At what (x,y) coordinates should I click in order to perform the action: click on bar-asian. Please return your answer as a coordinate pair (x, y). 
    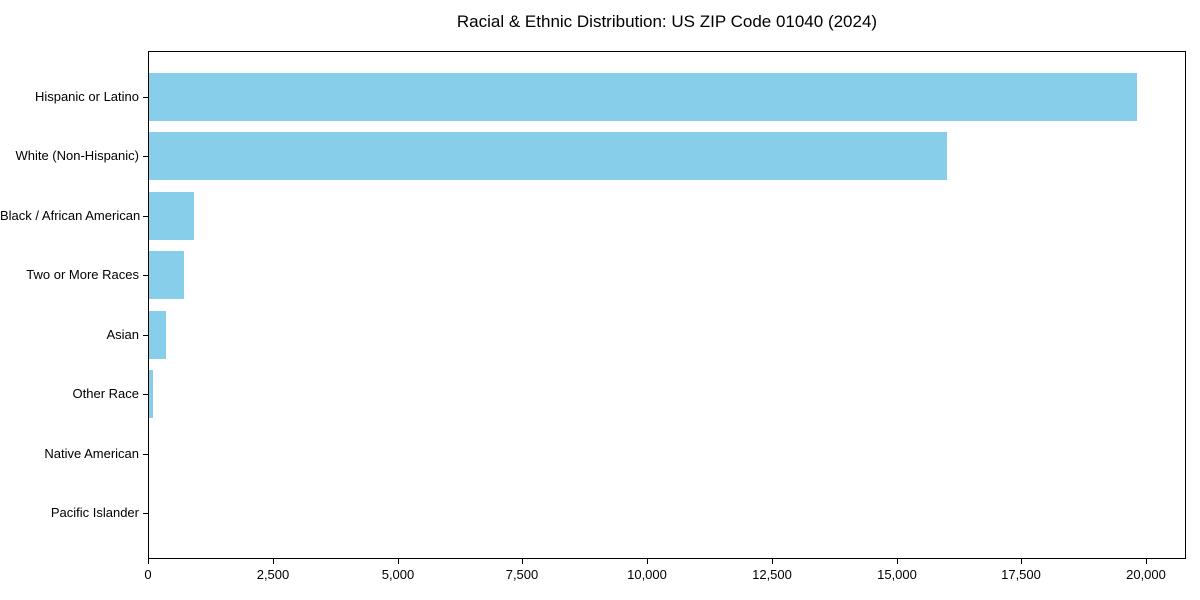
    Looking at the image, I should click on (157, 334).